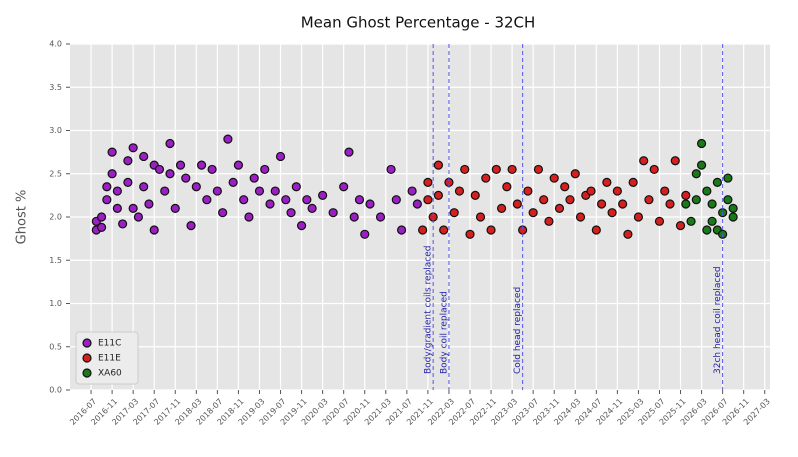 The width and height of the screenshot is (798, 457). What do you see at coordinates (55, 173) in the screenshot?
I see `y-tick-label: 2.5` at bounding box center [55, 173].